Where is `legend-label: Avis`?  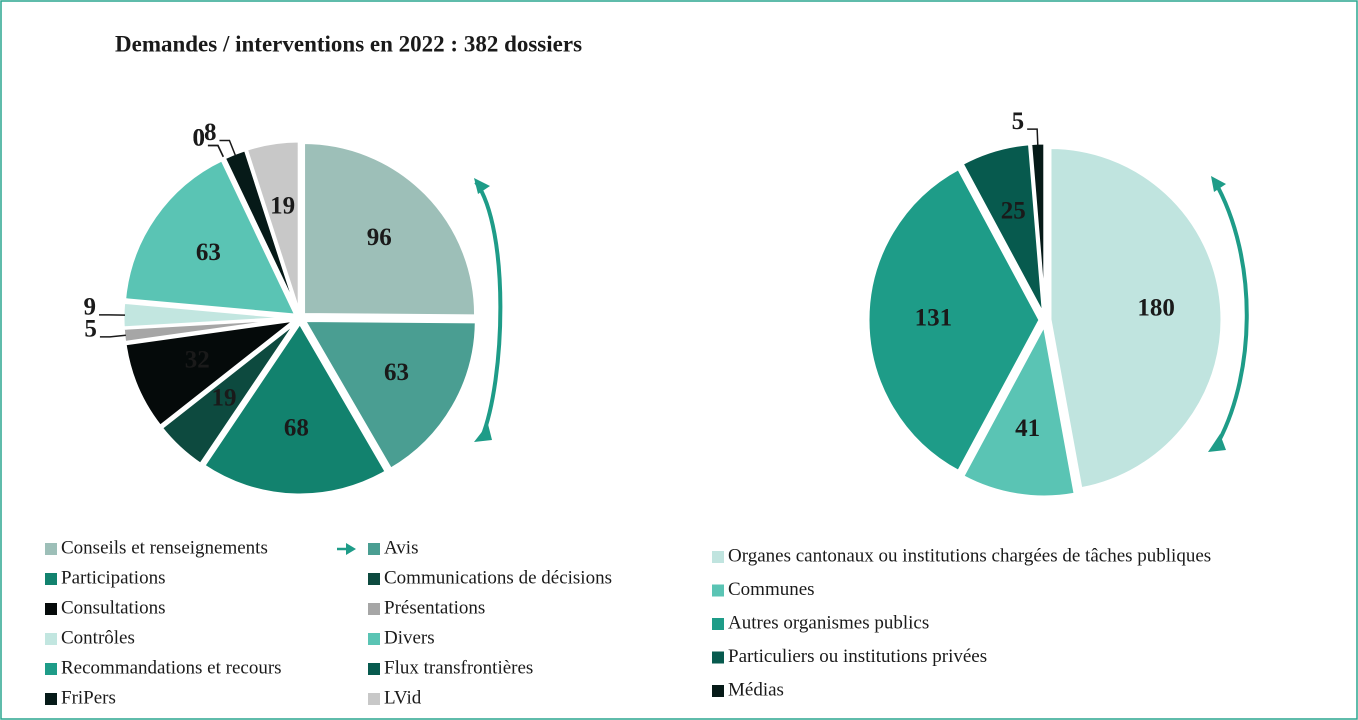
legend-label: Avis is located at coordinates (401, 547).